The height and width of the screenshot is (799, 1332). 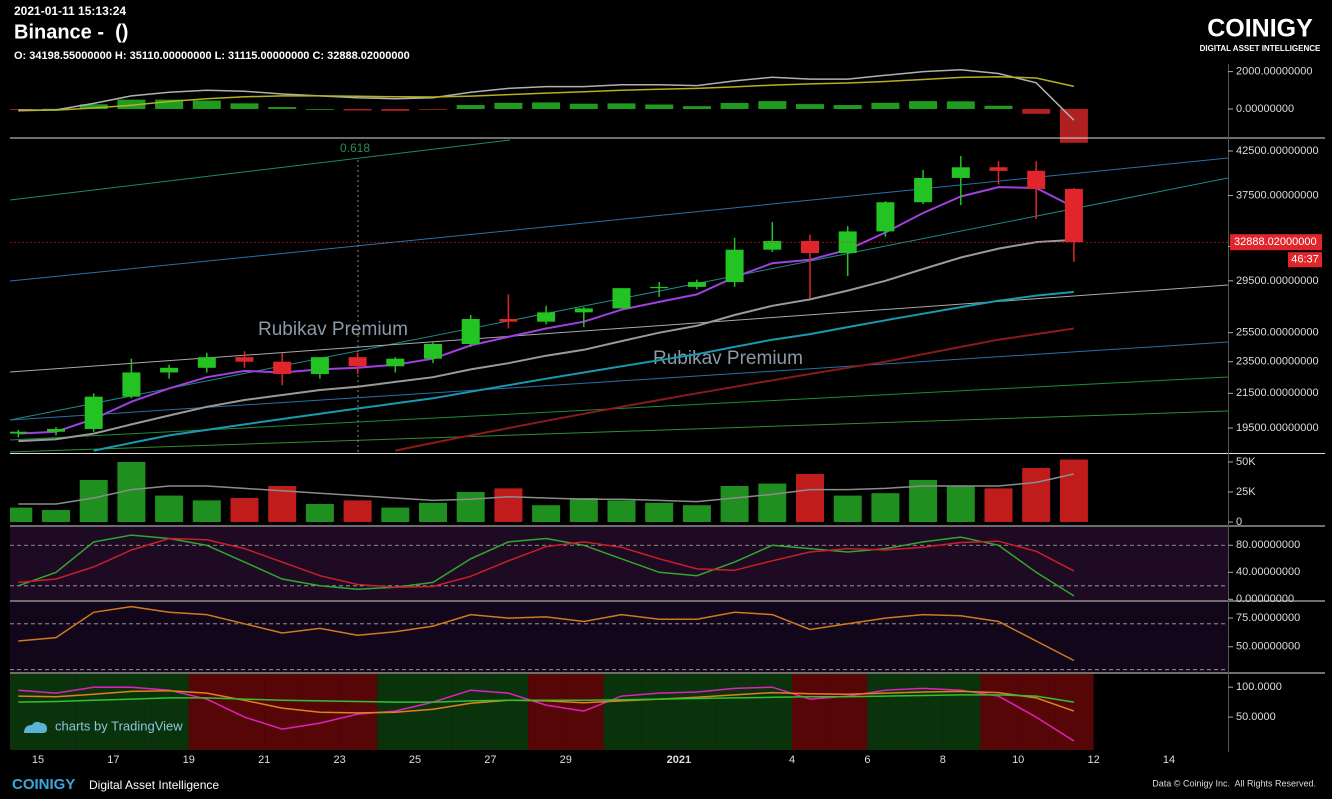 I want to click on tradingview-badge: charts by TradingView, so click(x=103, y=725).